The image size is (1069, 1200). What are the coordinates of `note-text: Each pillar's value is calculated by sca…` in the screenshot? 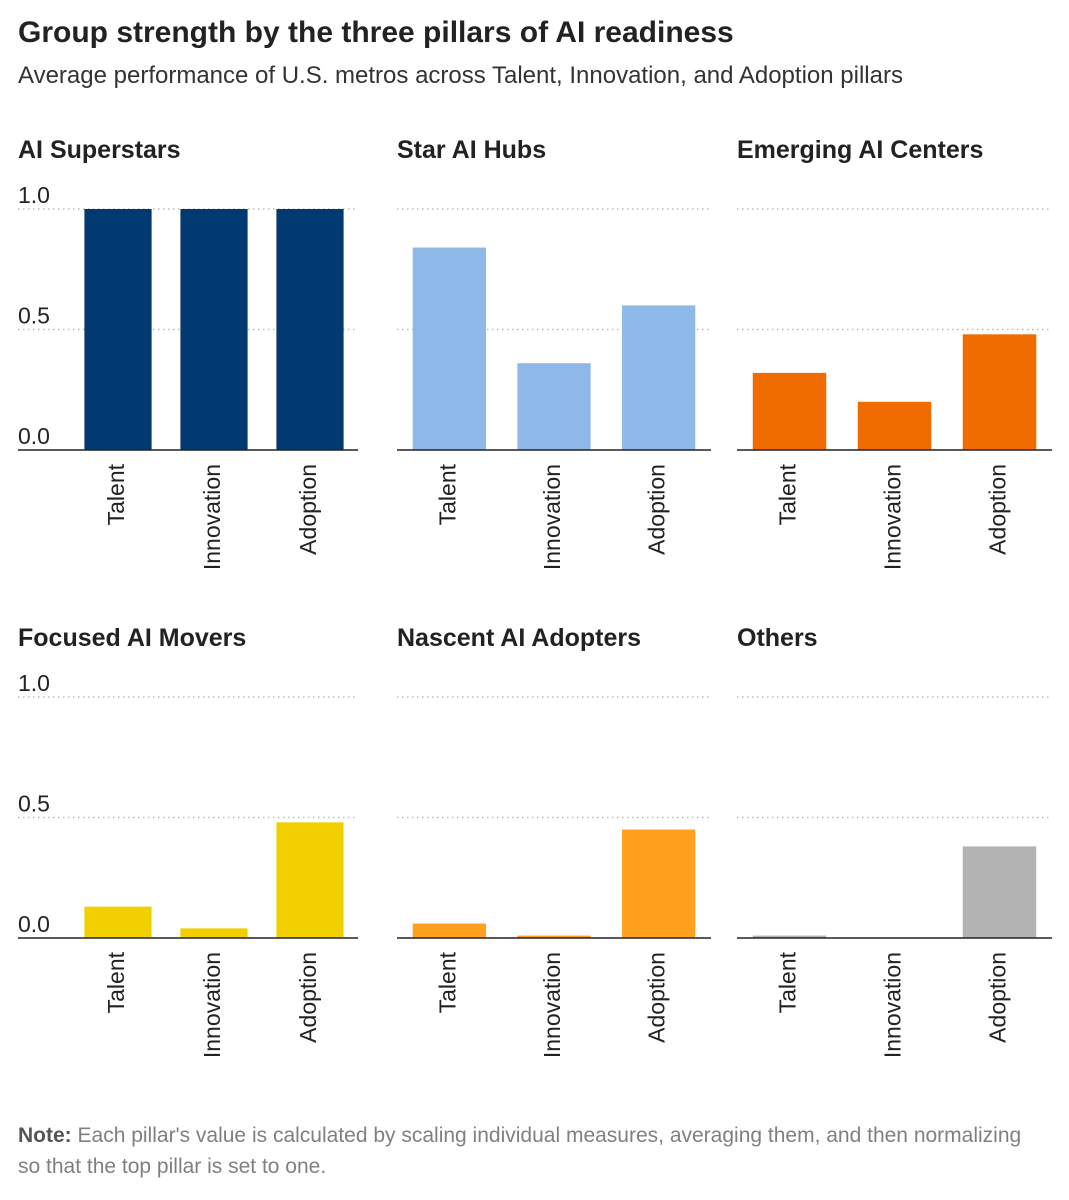 It's located at (520, 1151).